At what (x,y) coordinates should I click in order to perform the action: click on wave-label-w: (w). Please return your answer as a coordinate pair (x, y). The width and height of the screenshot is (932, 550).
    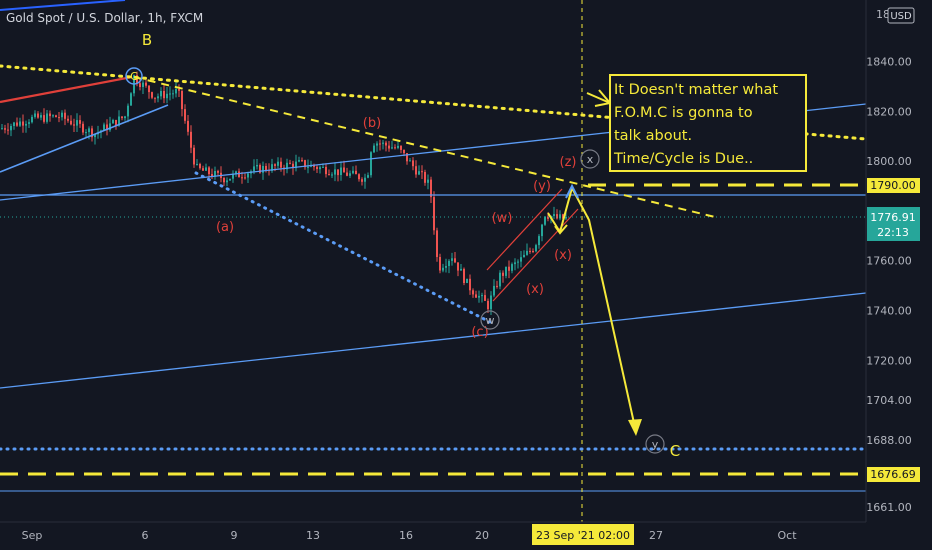
    Looking at the image, I should click on (502, 218).